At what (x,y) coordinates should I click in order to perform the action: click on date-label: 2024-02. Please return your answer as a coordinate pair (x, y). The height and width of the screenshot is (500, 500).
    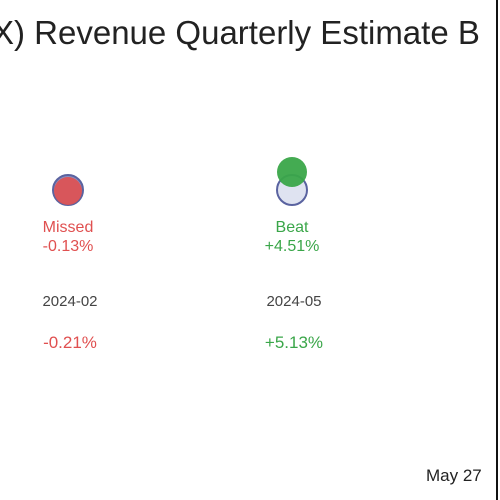
    Looking at the image, I should click on (69, 301).